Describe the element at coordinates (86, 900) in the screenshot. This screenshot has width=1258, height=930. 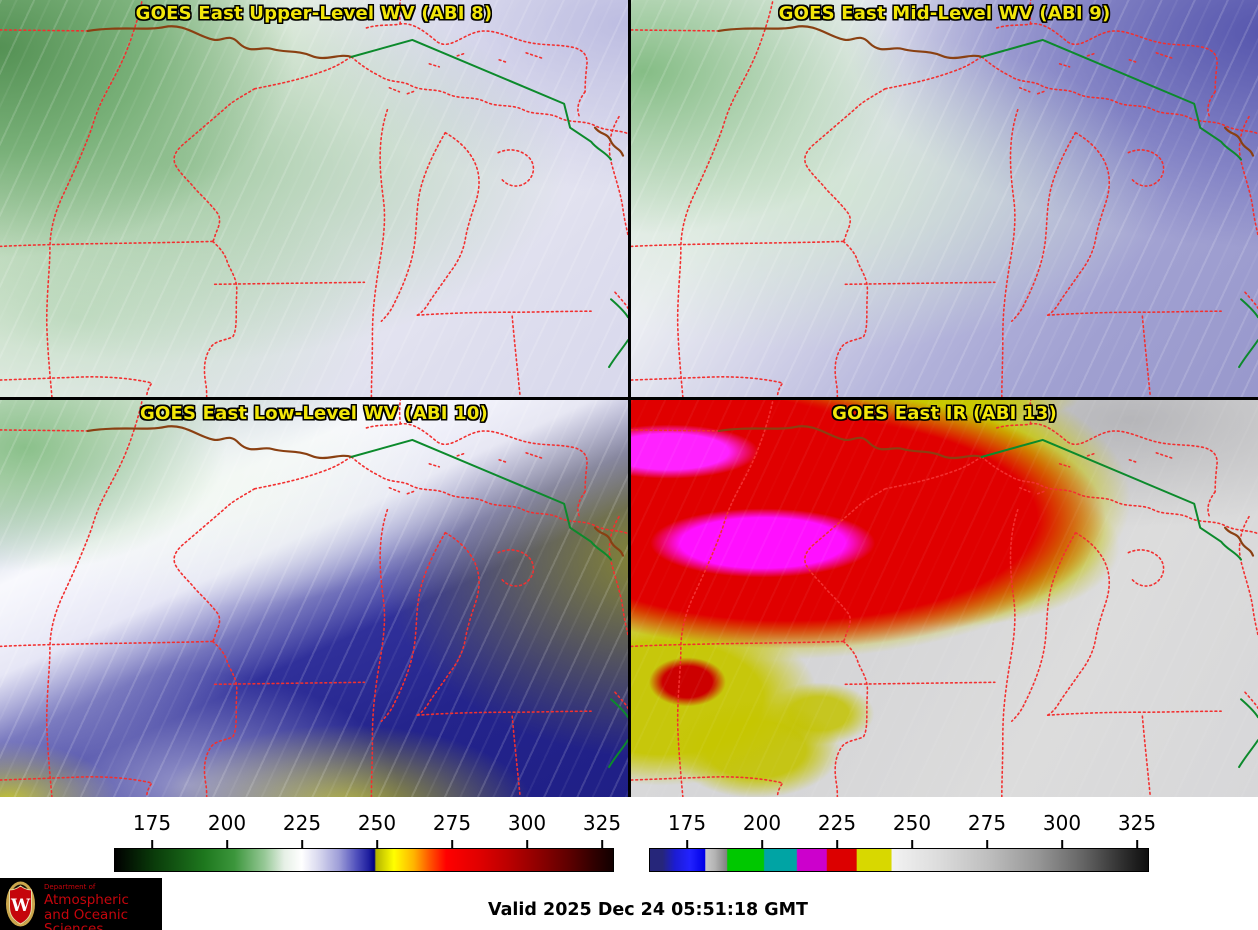
I see `logo-atmospheric: Atmospheric` at that location.